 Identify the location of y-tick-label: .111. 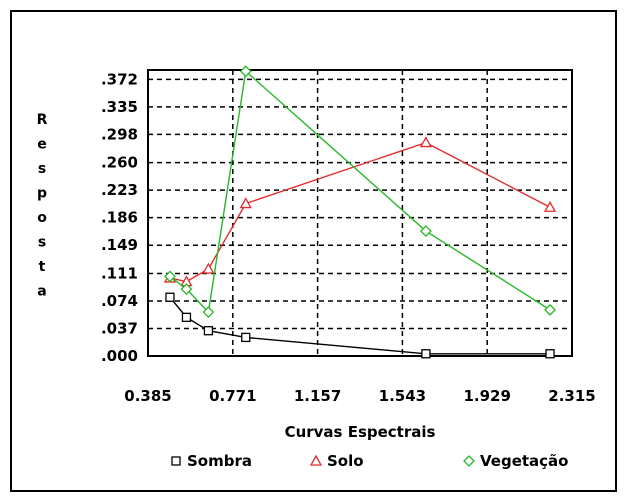
(119, 273).